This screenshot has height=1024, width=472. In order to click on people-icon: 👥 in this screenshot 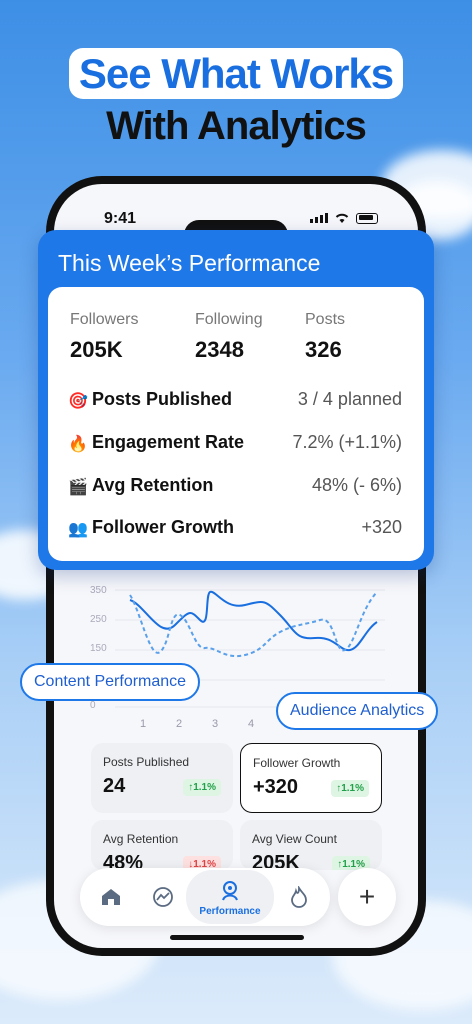, I will do `click(78, 529)`.